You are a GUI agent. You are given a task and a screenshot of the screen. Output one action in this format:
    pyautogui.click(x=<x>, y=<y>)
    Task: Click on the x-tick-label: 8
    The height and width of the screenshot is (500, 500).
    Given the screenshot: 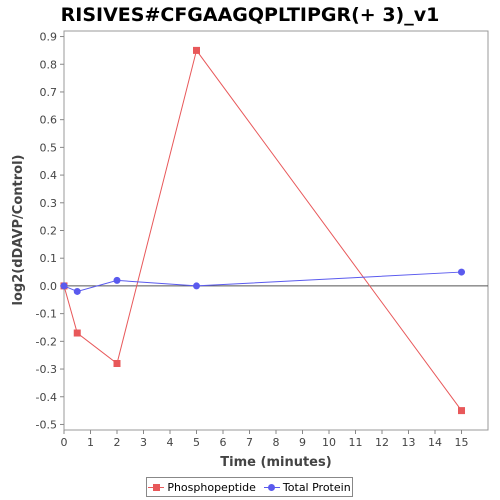 What is the action you would take?
    pyautogui.click(x=276, y=442)
    